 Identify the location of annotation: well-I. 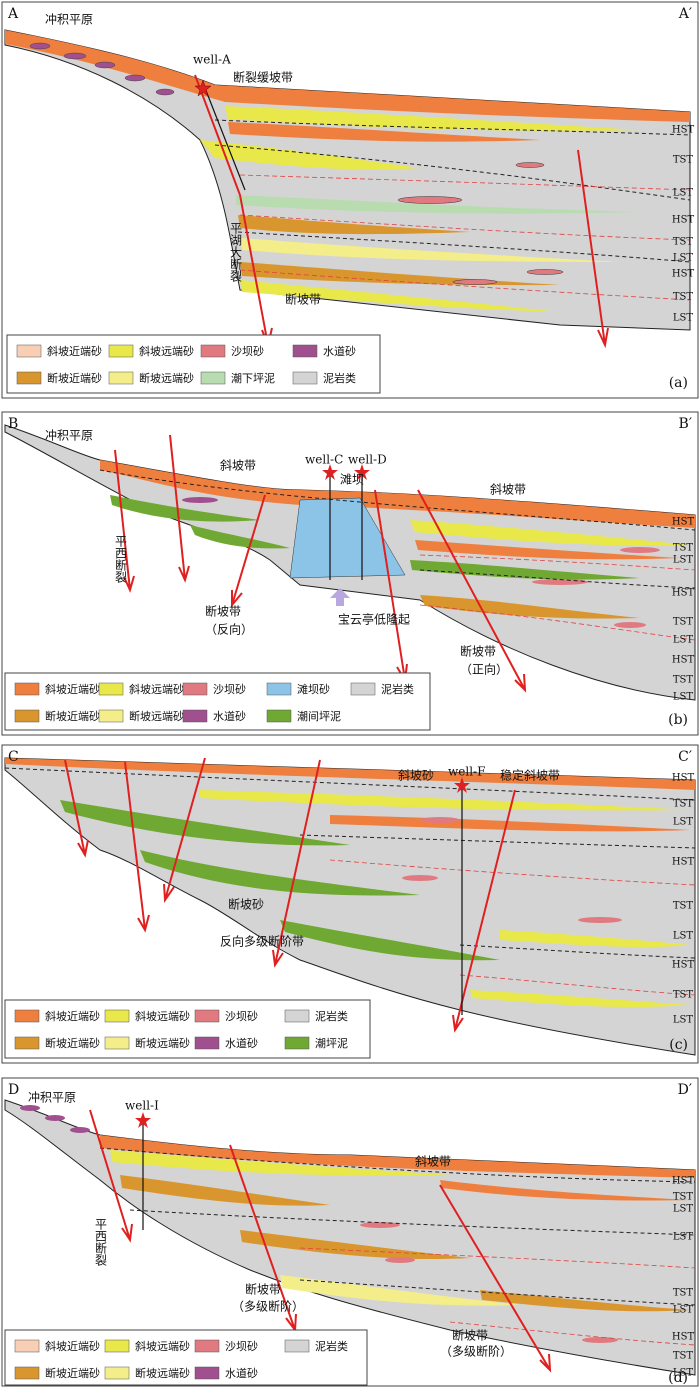
(142, 1106).